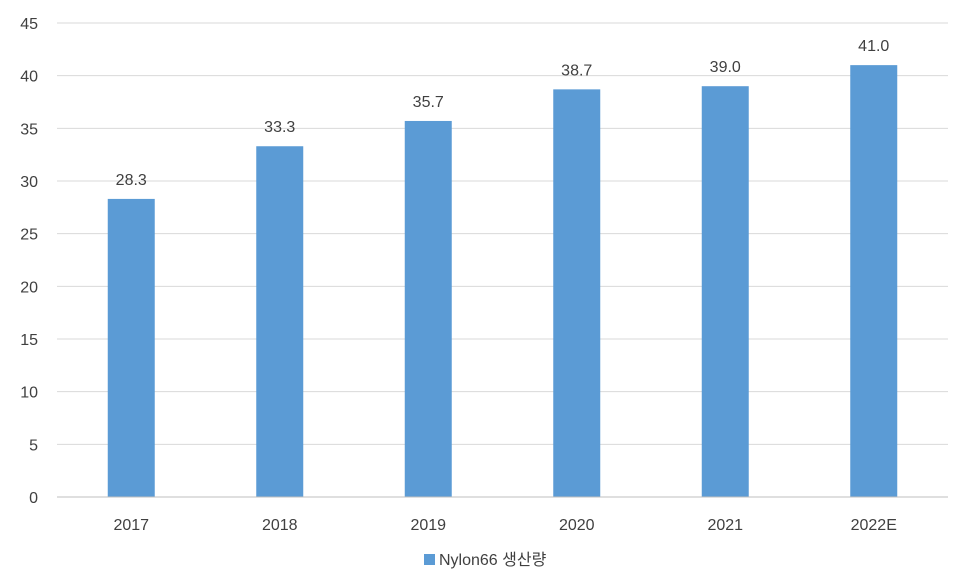 The image size is (957, 587). What do you see at coordinates (29, 287) in the screenshot?
I see `y-tick-label: 20` at bounding box center [29, 287].